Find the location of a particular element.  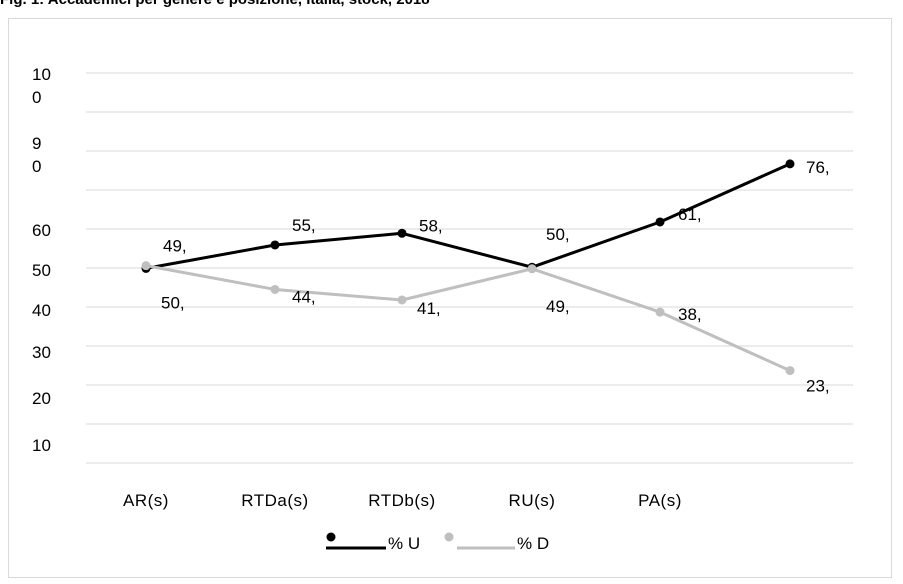

data-label: 58, is located at coordinates (431, 225).